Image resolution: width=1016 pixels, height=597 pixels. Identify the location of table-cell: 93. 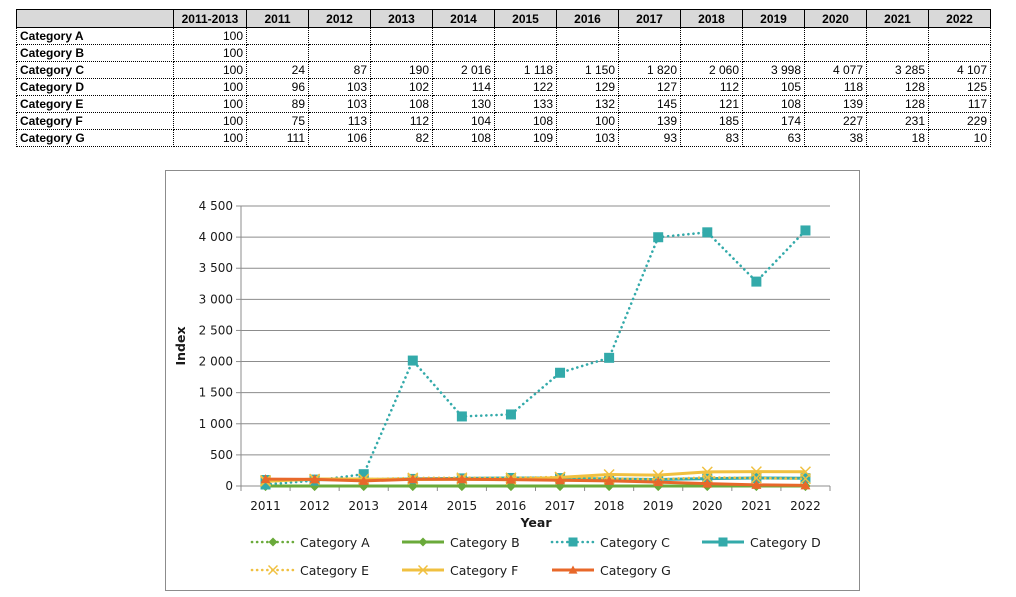
(649, 138).